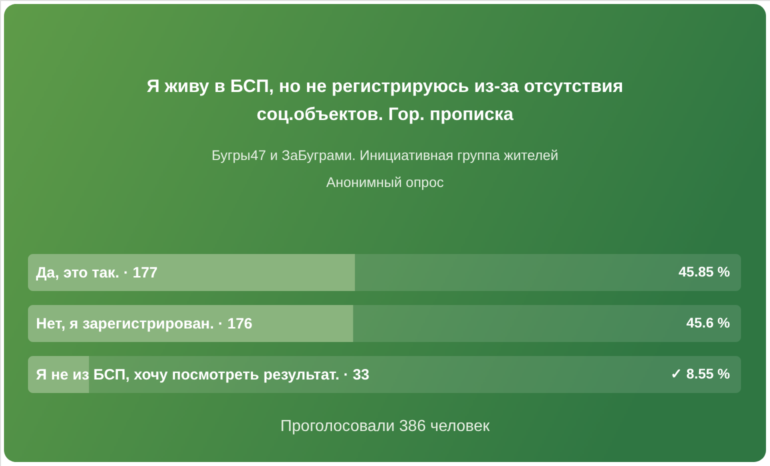 Image resolution: width=770 pixels, height=466 pixels. I want to click on chart-subtitle: Бугры47 и ЗаБуграми. Инициативная группа жителей Анонимный опрос, so click(385, 168).